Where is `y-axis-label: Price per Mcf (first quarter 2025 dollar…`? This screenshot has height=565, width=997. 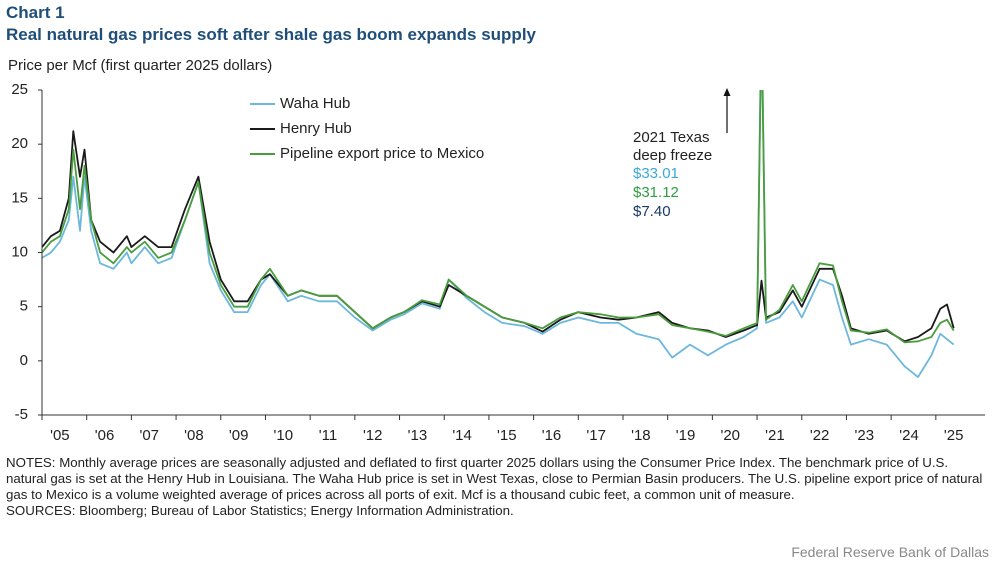
y-axis-label: Price per Mcf (first quarter 2025 dollar… is located at coordinates (140, 65).